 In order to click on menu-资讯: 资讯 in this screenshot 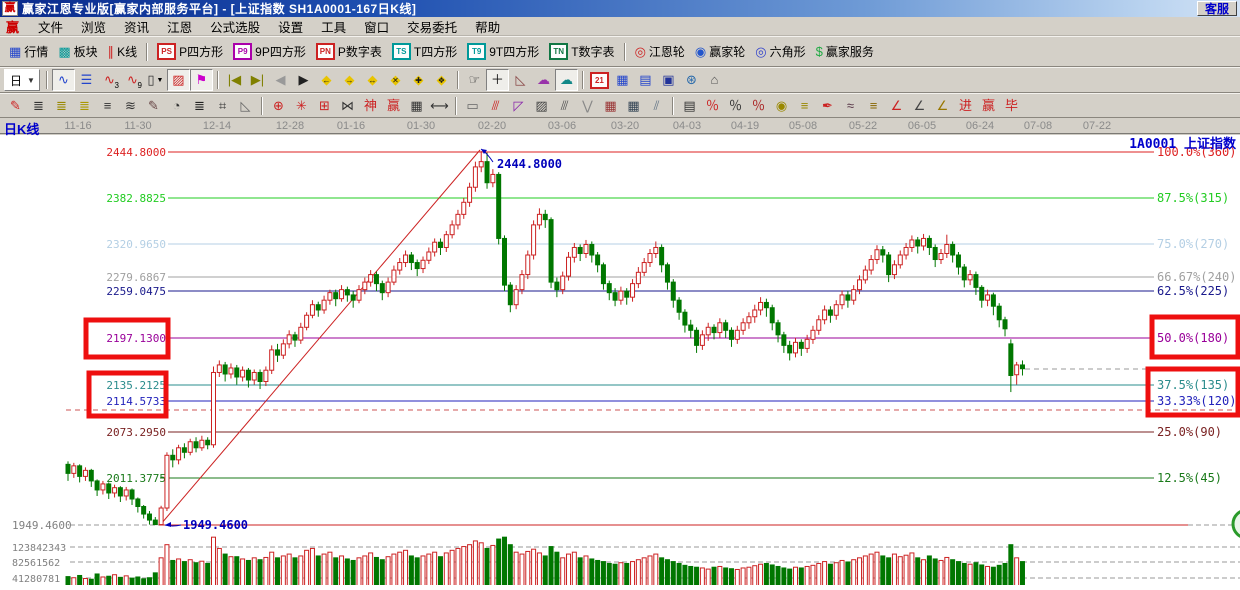, I will do `click(137, 27)`.